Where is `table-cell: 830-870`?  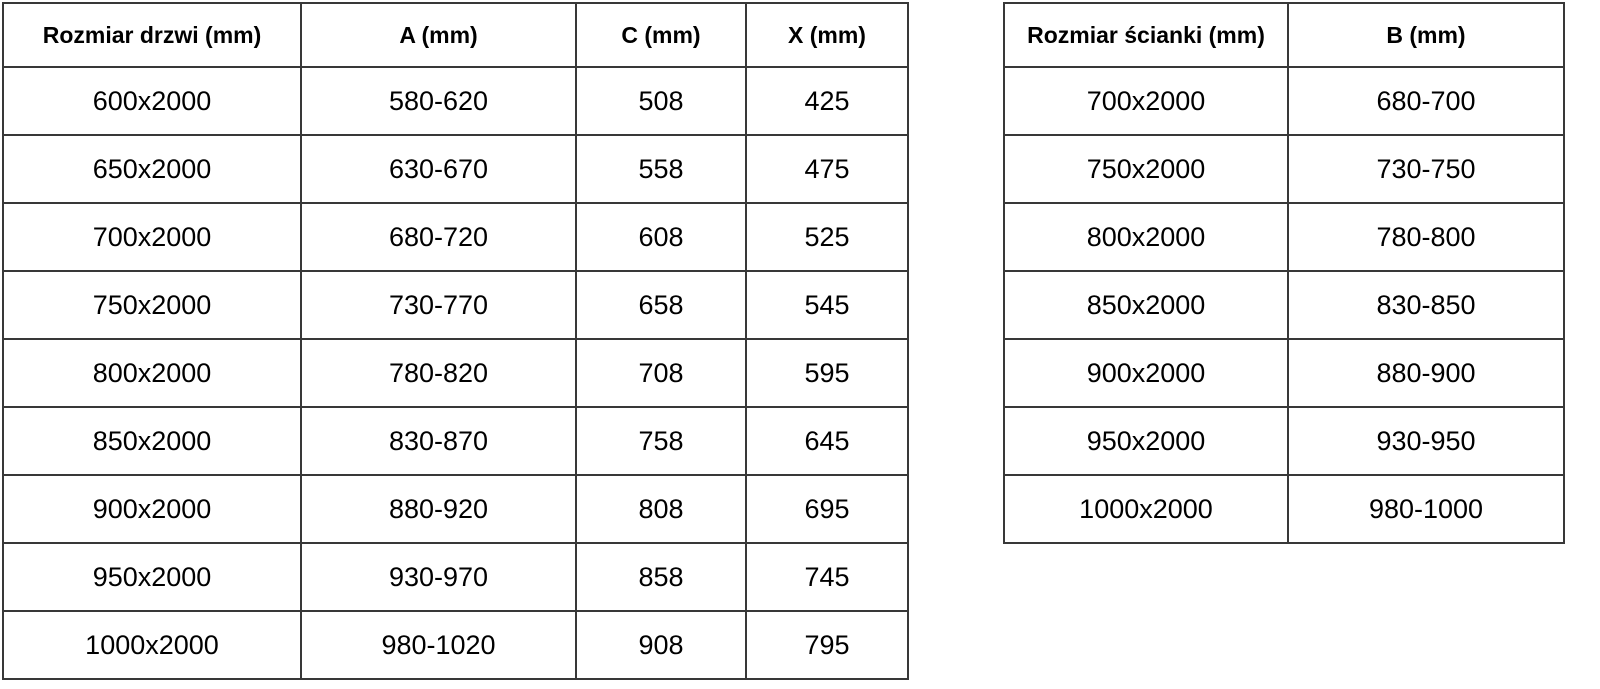
table-cell: 830-870 is located at coordinates (438, 441).